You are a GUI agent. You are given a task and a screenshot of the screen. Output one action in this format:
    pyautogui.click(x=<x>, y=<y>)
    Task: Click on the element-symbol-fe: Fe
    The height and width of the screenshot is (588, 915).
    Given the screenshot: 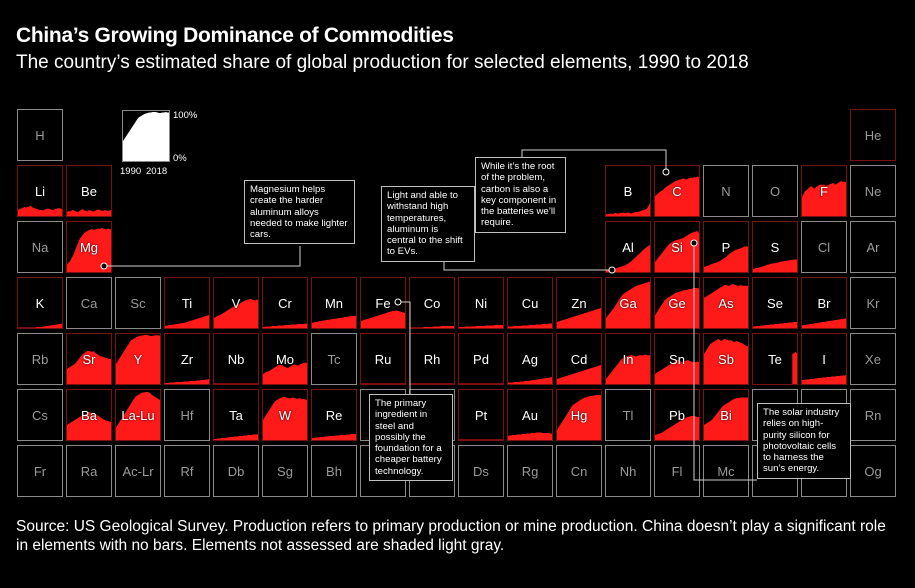 What is the action you would take?
    pyautogui.click(x=383, y=303)
    